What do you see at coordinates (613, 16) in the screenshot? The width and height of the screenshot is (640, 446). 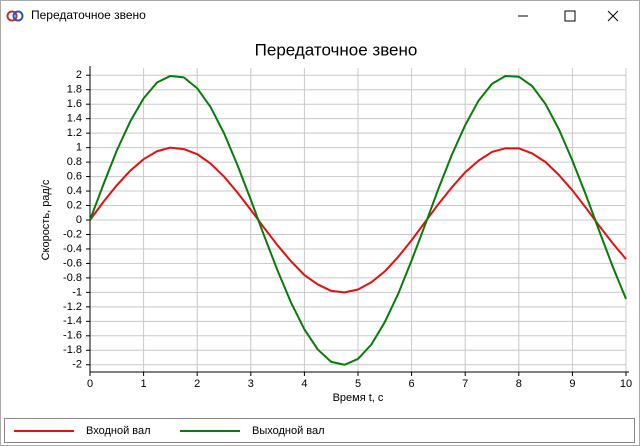 I see `close-button` at bounding box center [613, 16].